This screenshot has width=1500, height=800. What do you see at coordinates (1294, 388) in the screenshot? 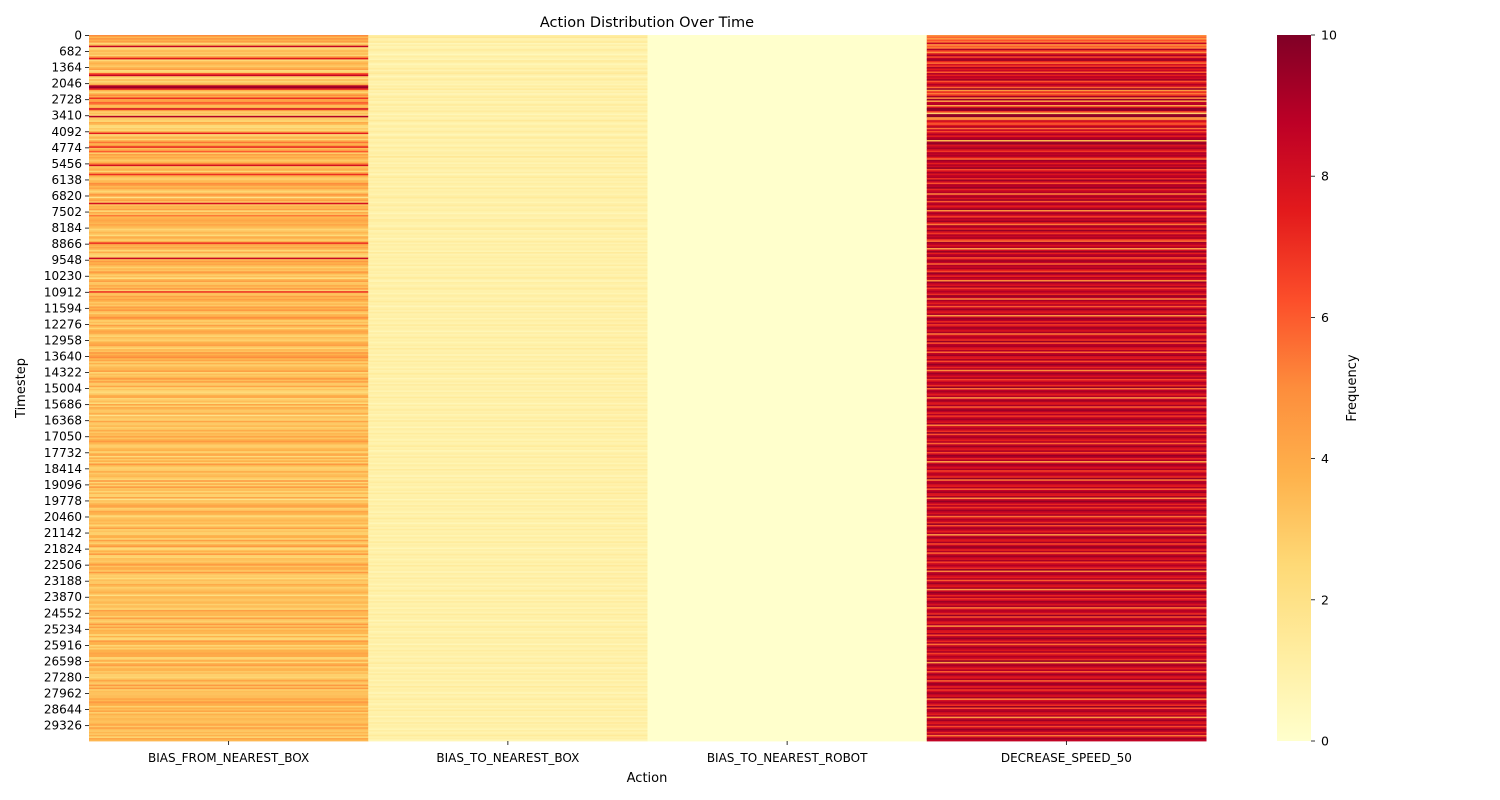
I see `colorbar` at bounding box center [1294, 388].